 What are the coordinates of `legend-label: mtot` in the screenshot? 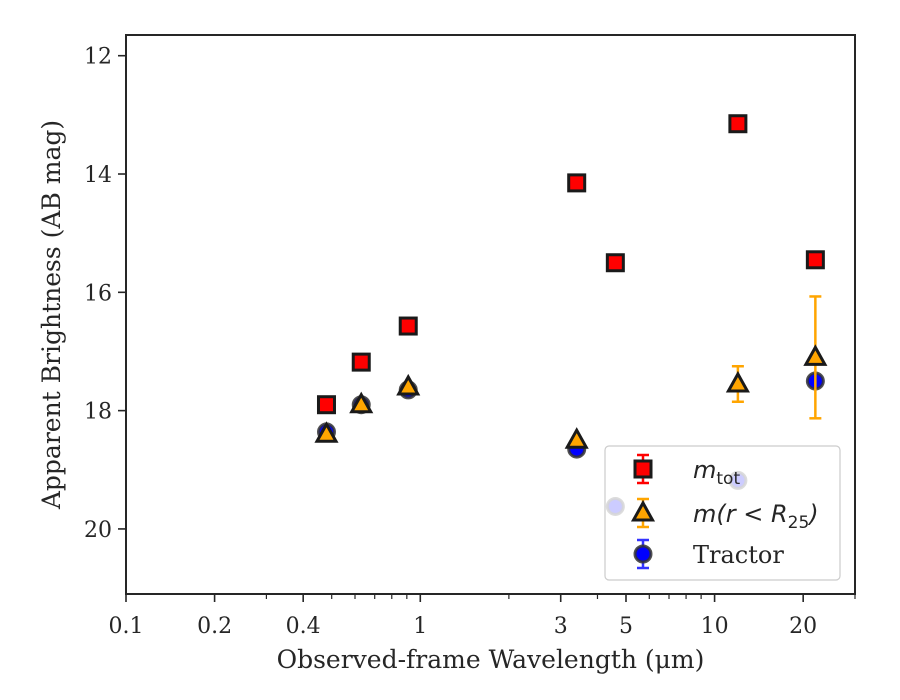 It's located at (716, 472).